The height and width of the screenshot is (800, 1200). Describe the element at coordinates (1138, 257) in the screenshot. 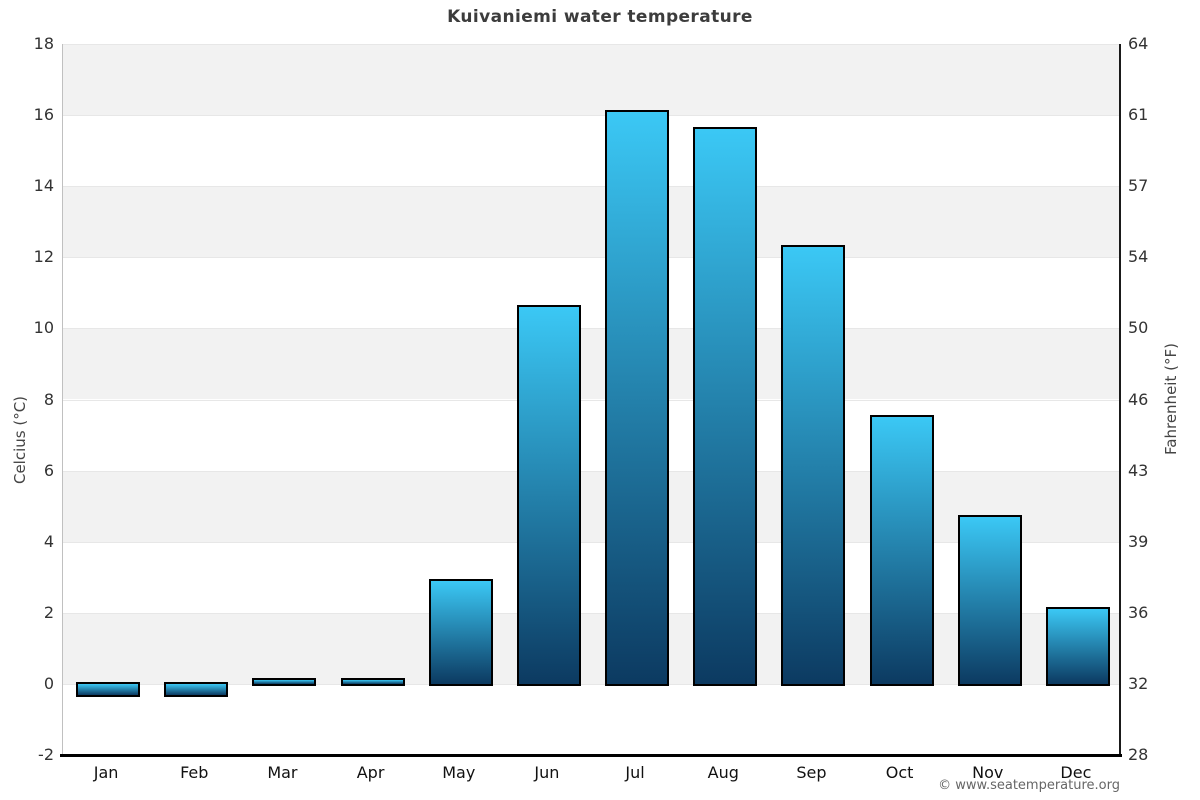

I see `y-tick-label-fahrenheit: 54` at that location.